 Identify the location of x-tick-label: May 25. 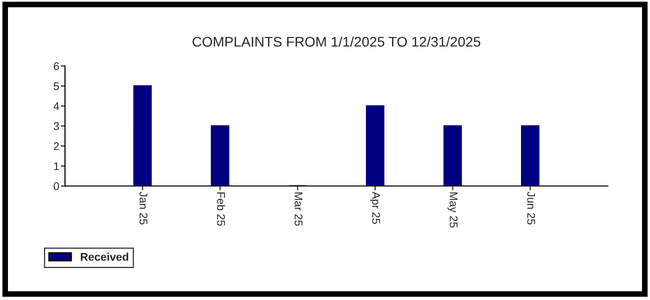
(453, 210).